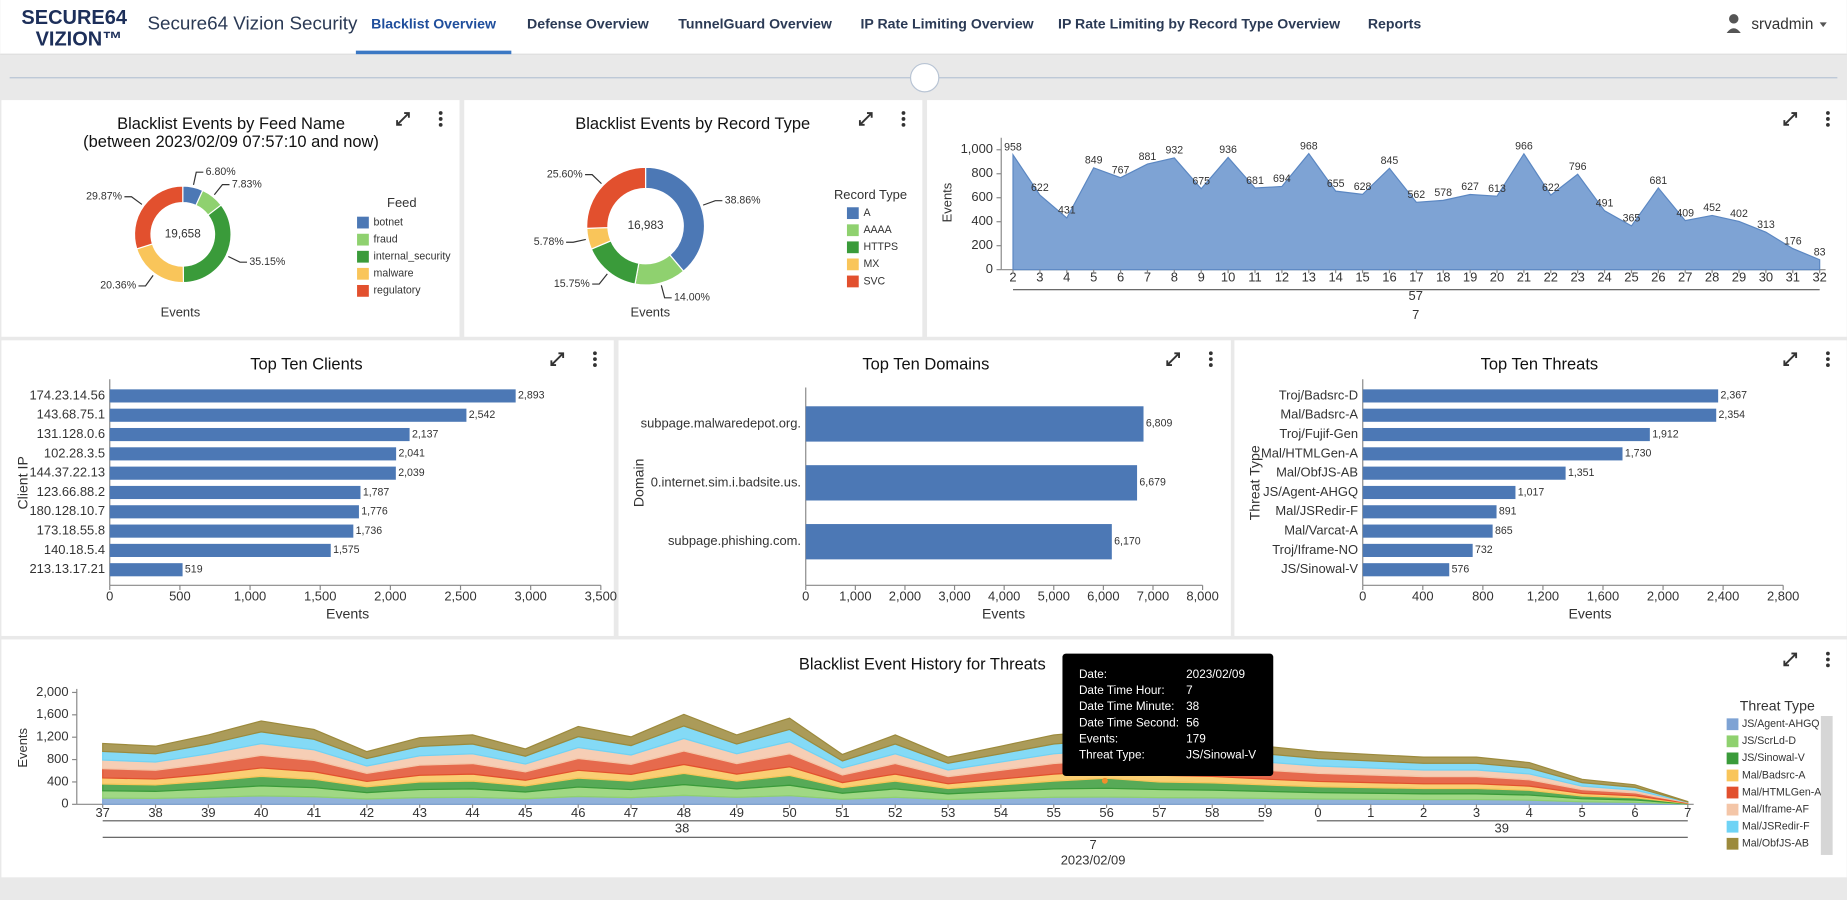 This screenshot has width=1847, height=900. What do you see at coordinates (1774, 775) in the screenshot?
I see `legend-label: Mal/Badsrc-A` at bounding box center [1774, 775].